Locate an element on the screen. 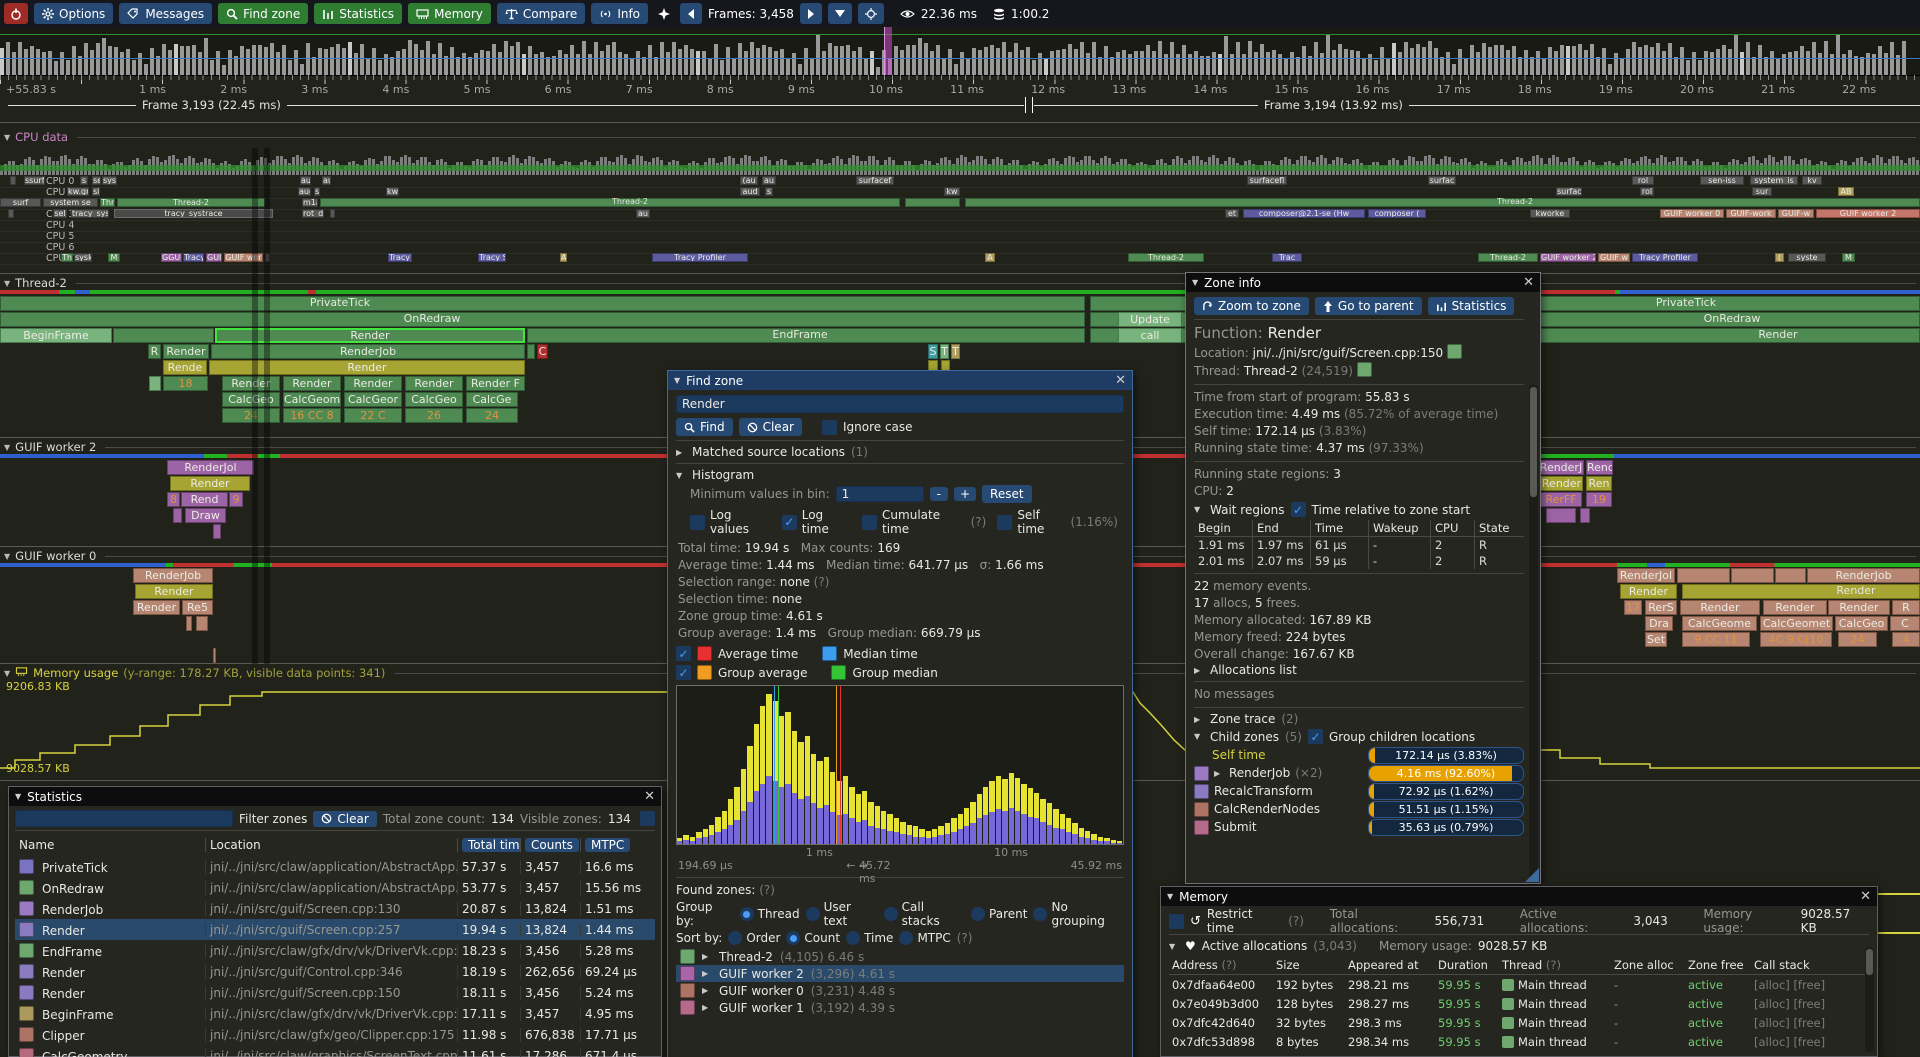 This screenshot has height=1057, width=1920. wait-col-begin: Begin is located at coordinates (1214, 528).